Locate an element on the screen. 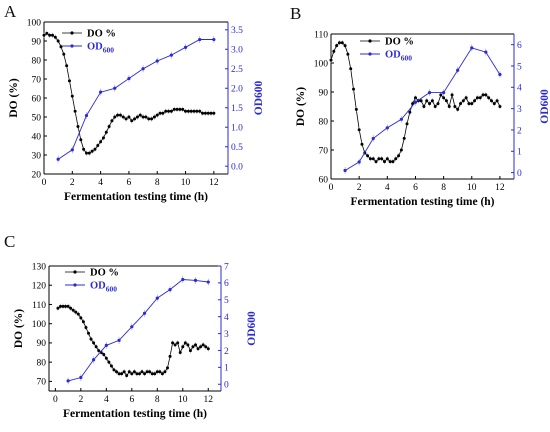 Image resolution: width=550 pixels, height=432 pixels. od-series-line is located at coordinates (422, 109).